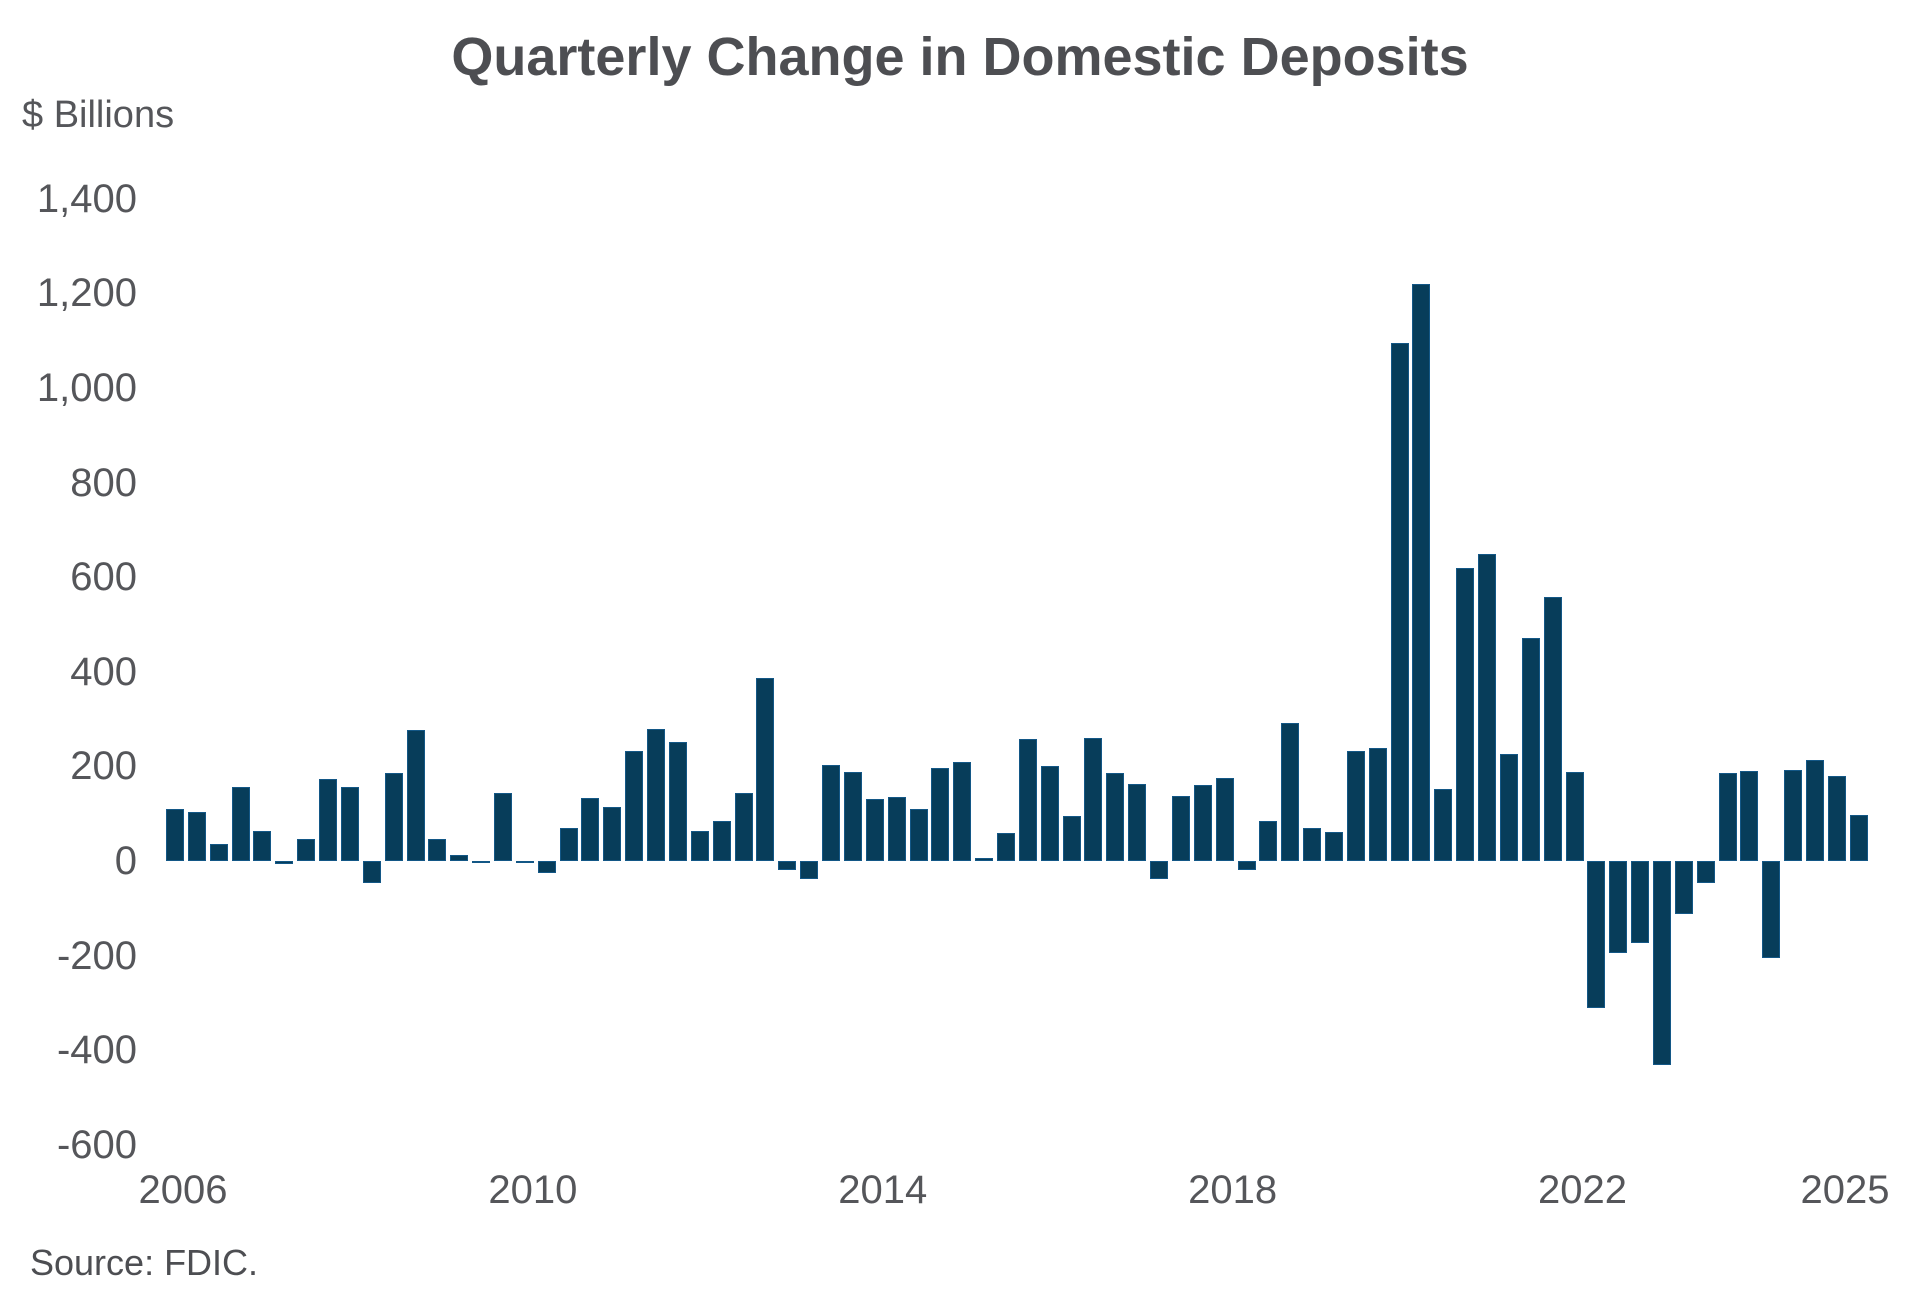  I want to click on bar-2025-Q1, so click(1836, 818).